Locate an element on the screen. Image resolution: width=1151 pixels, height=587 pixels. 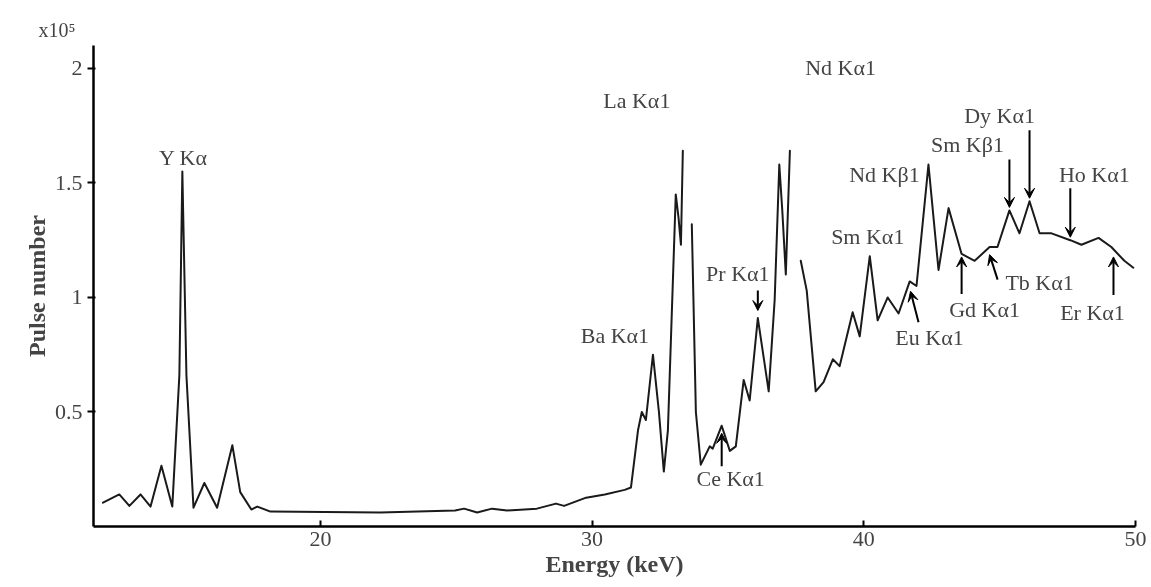
x-axis-title: Energy (keV) is located at coordinates (614, 563).